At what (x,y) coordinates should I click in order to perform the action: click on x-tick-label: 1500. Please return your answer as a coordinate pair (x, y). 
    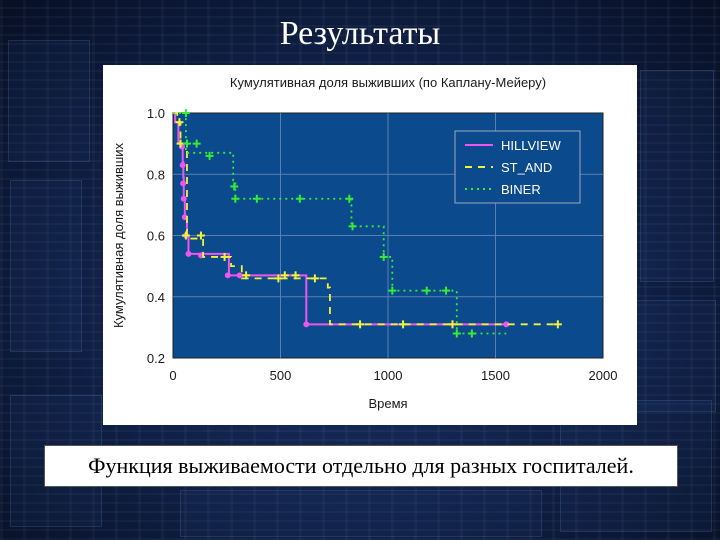
    Looking at the image, I should click on (495, 375).